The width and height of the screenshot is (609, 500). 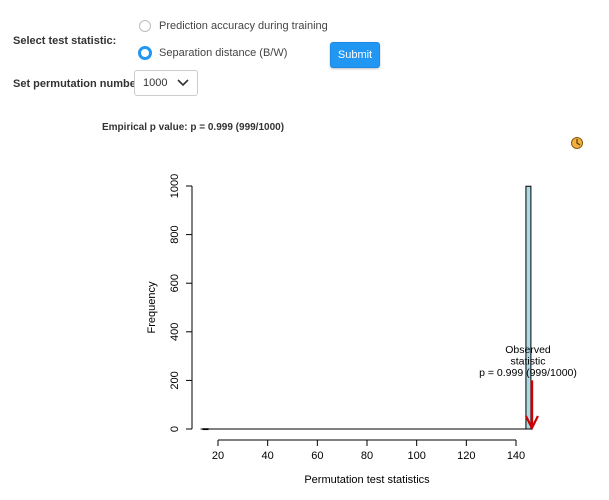 What do you see at coordinates (516, 456) in the screenshot?
I see `x-tick-label: 140` at bounding box center [516, 456].